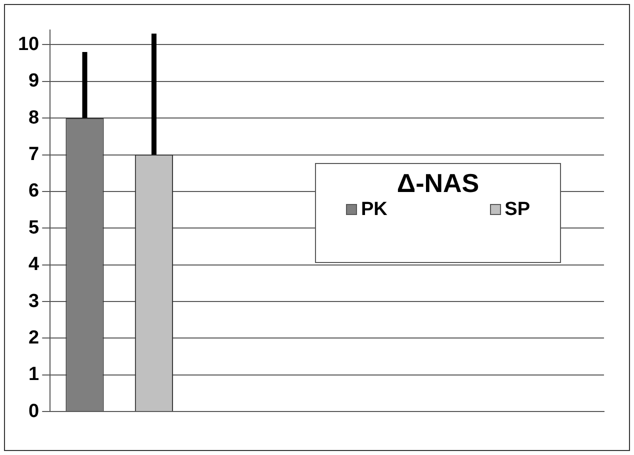  What do you see at coordinates (29, 44) in the screenshot?
I see `y-tick-label: 10` at bounding box center [29, 44].